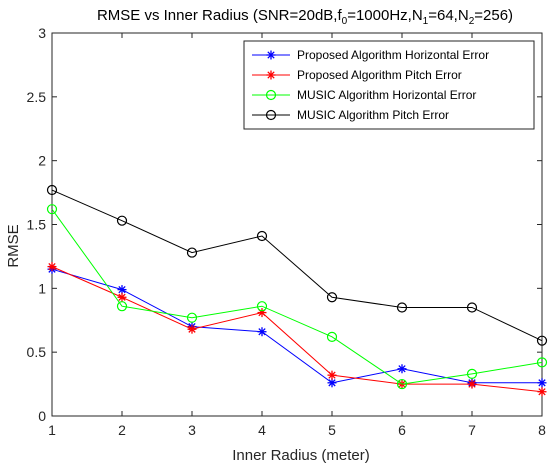 This screenshot has width=550, height=467. I want to click on legend-label: Proposed Algorithm Pitch Error, so click(379, 75).